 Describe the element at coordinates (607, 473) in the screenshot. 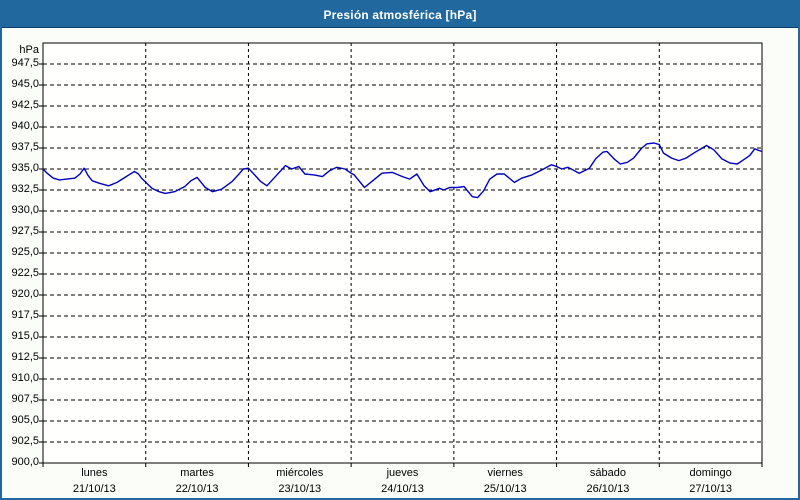

I see `x-day-label: sábado` at that location.